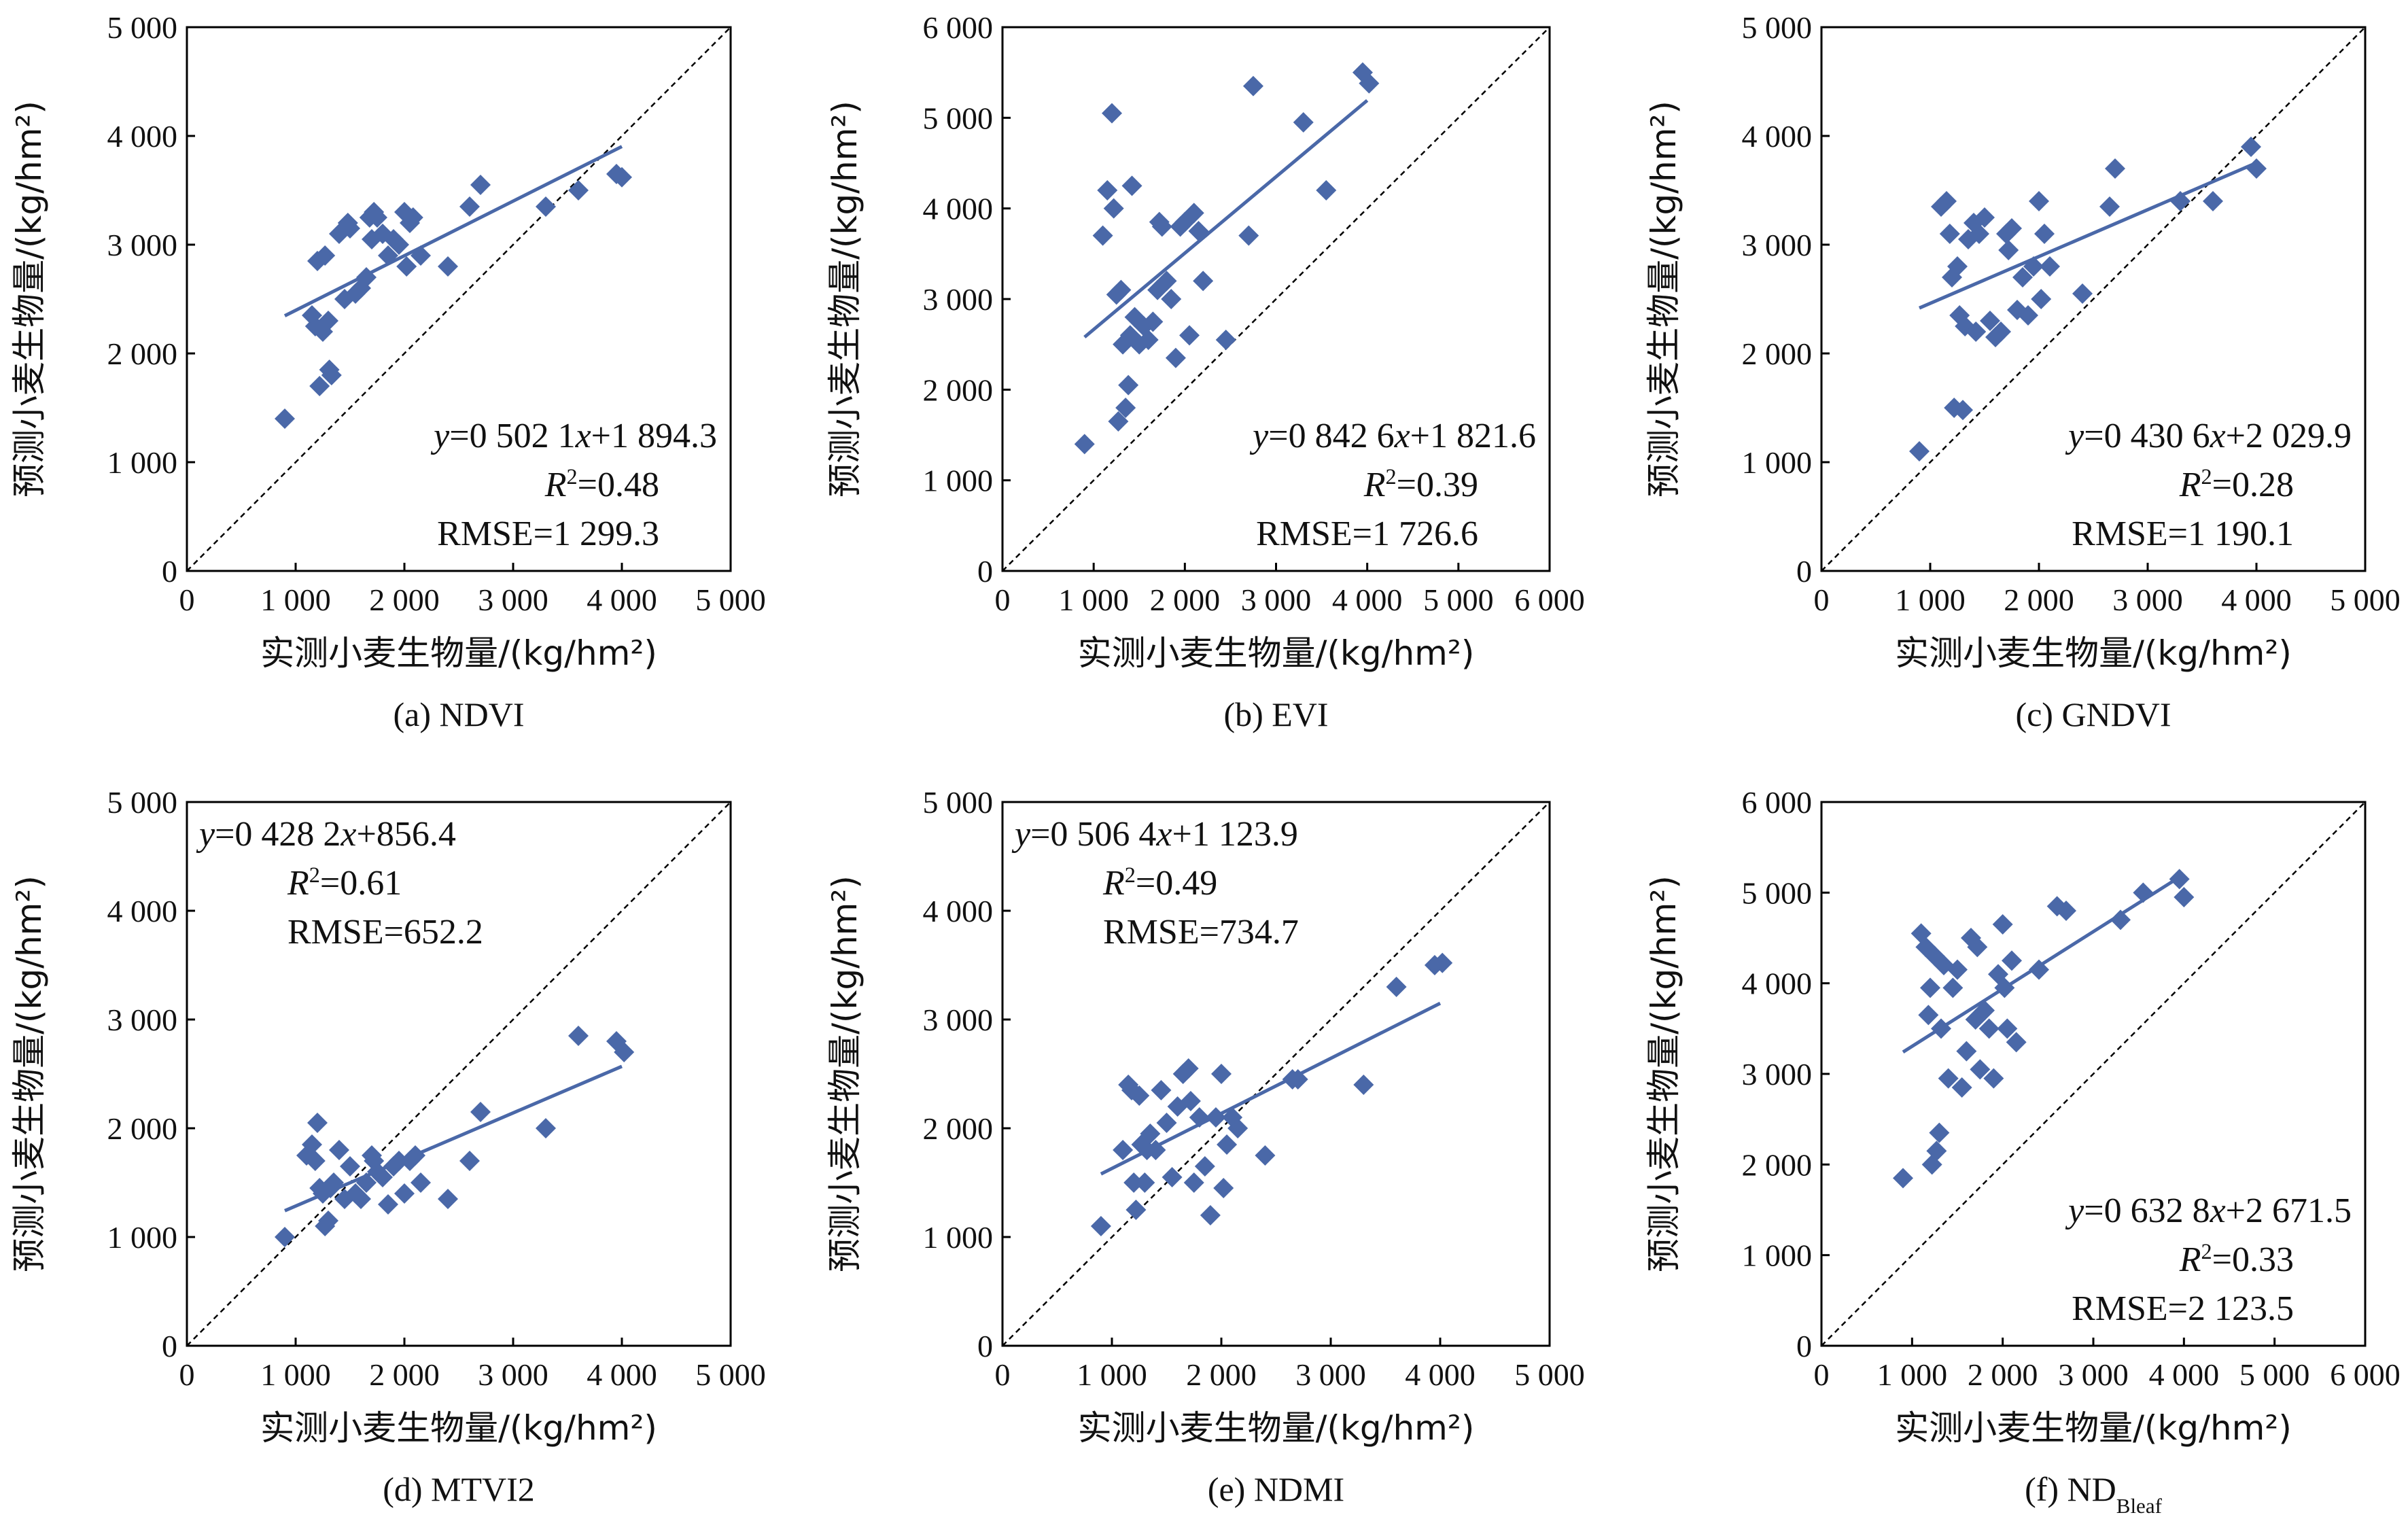 The image size is (2408, 1515). I want to click on fit-line, so click(2043, 963).